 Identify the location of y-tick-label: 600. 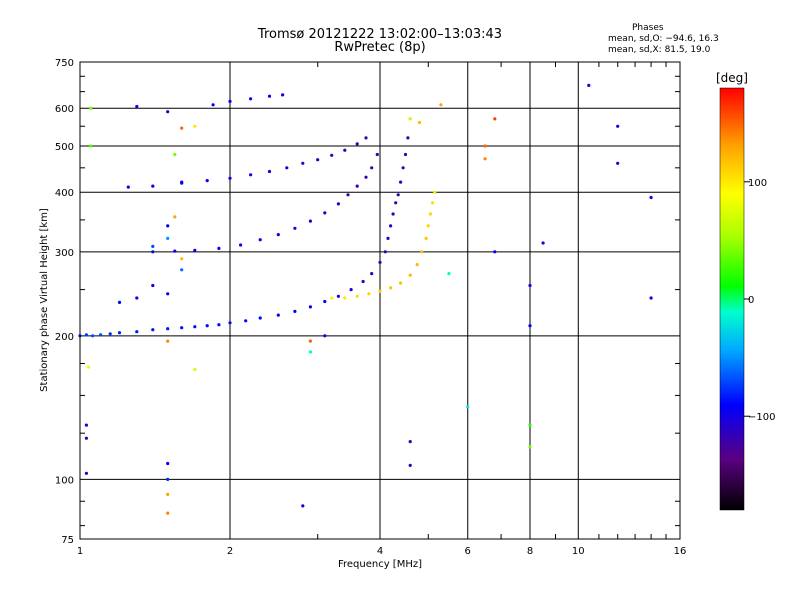
(64, 109).